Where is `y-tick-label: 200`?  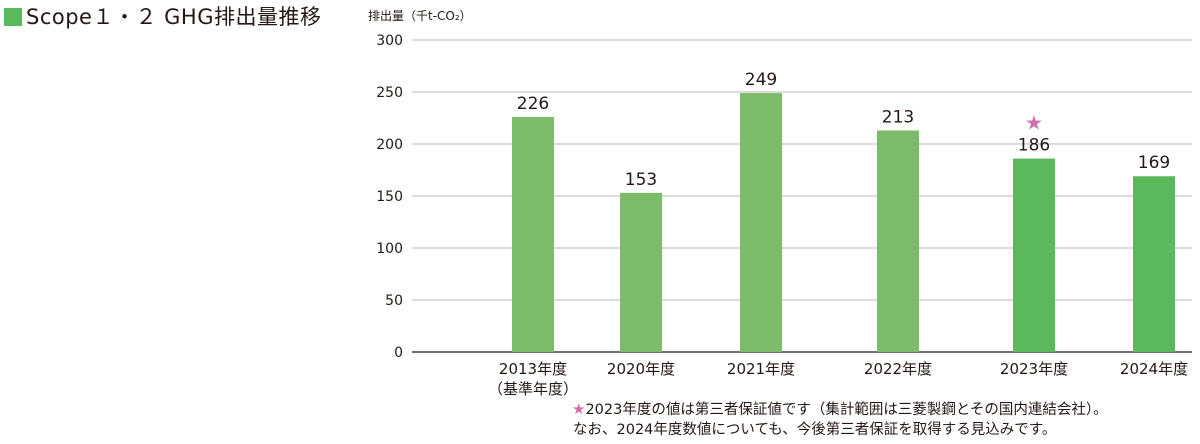
y-tick-label: 200 is located at coordinates (389, 145).